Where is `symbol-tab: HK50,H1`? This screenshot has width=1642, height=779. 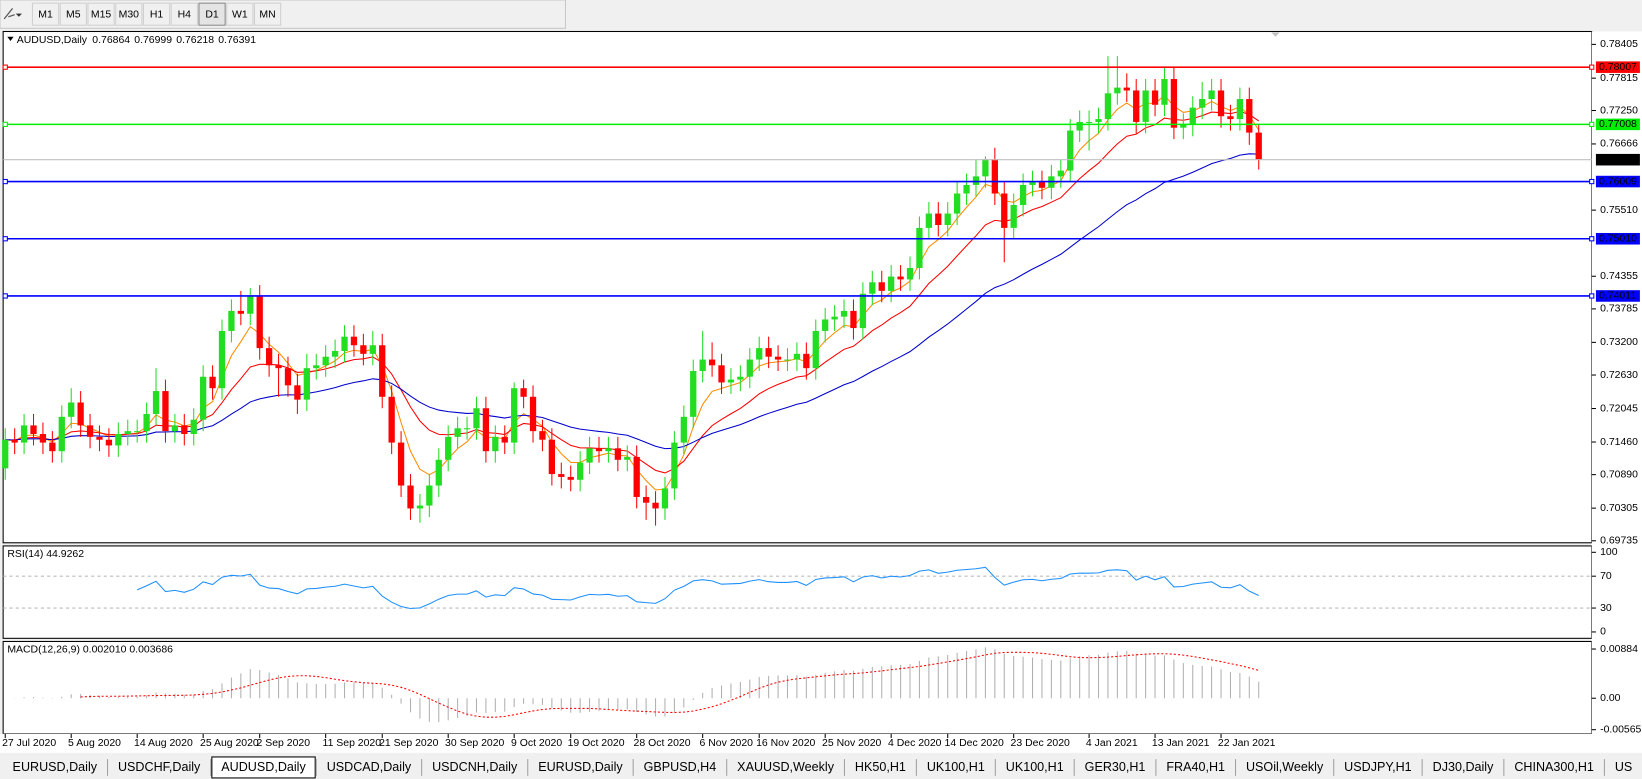 symbol-tab: HK50,H1 is located at coordinates (881, 767).